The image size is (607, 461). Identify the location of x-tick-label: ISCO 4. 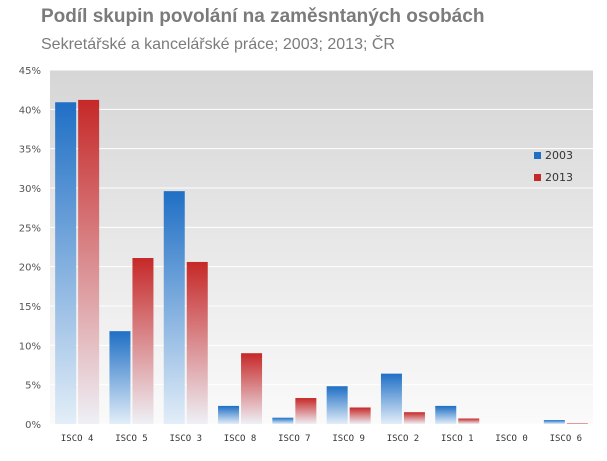
(77, 439).